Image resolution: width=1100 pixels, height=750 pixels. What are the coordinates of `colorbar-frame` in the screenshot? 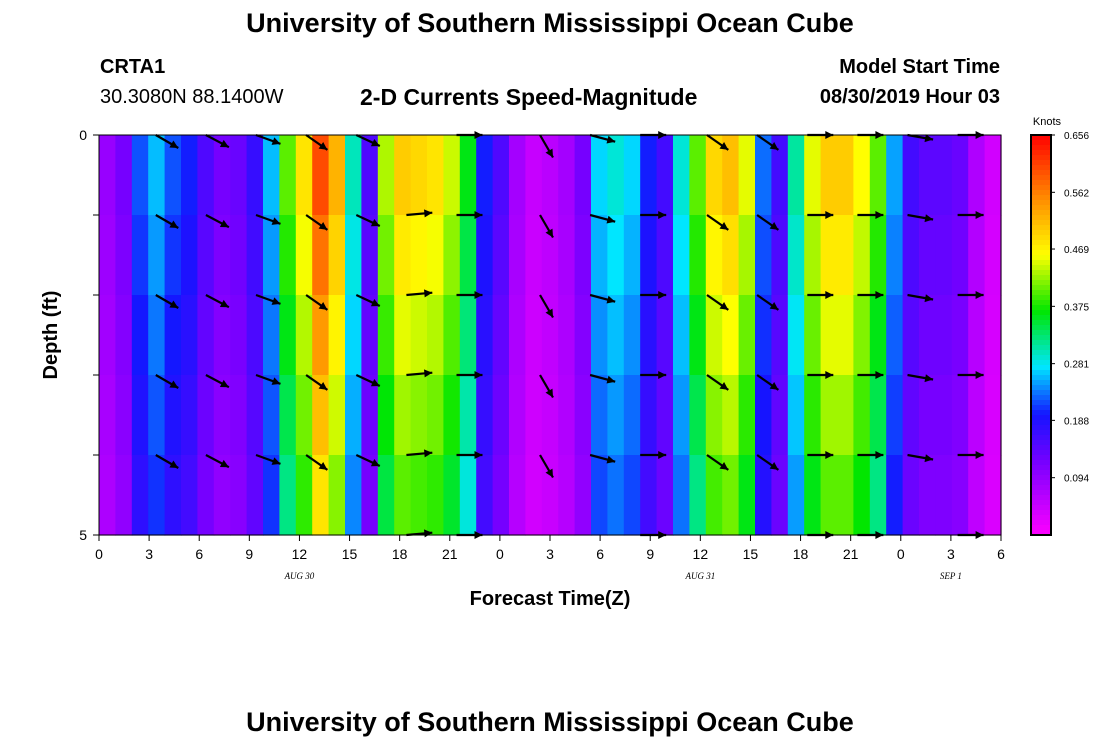 It's located at (1041, 335).